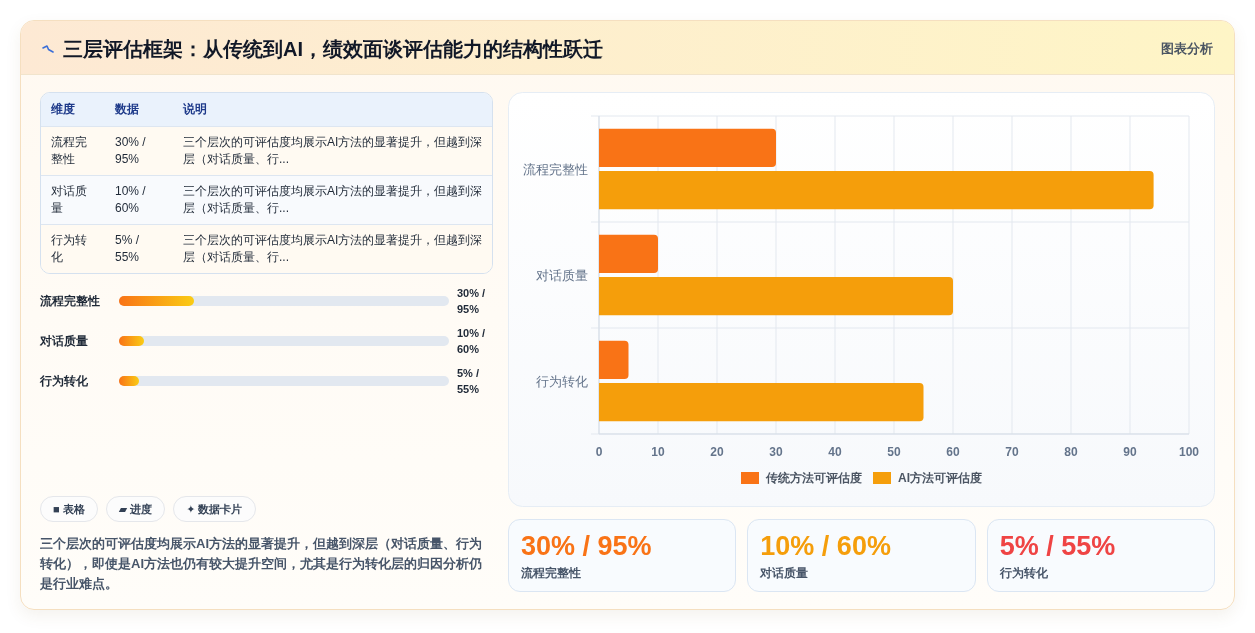 The width and height of the screenshot is (1255, 633). Describe the element at coordinates (1130, 452) in the screenshot. I see `x-tick-label: 90` at that location.